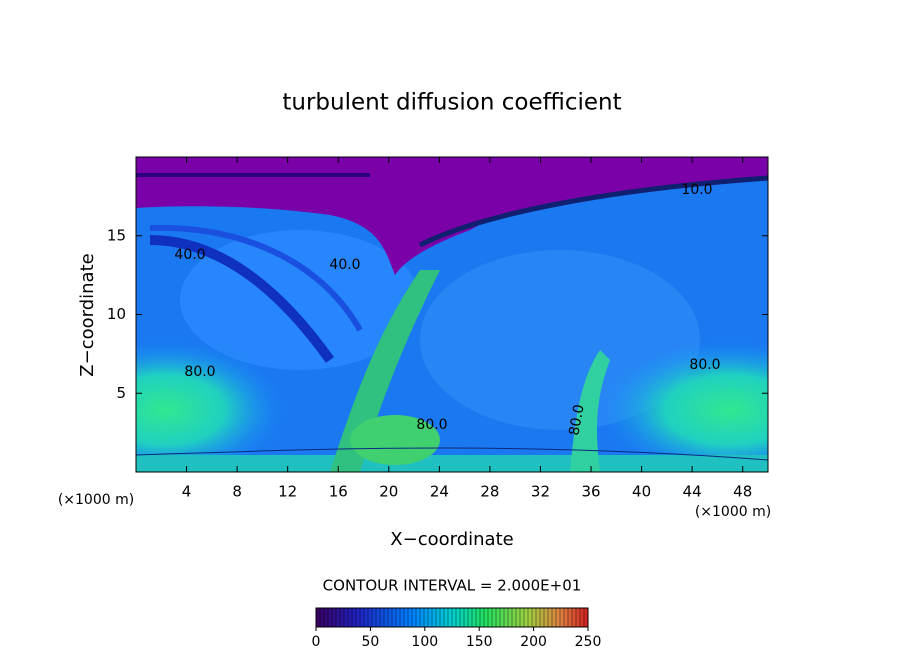 This screenshot has width=904, height=658. I want to click on x-tick-label: 8, so click(237, 492).